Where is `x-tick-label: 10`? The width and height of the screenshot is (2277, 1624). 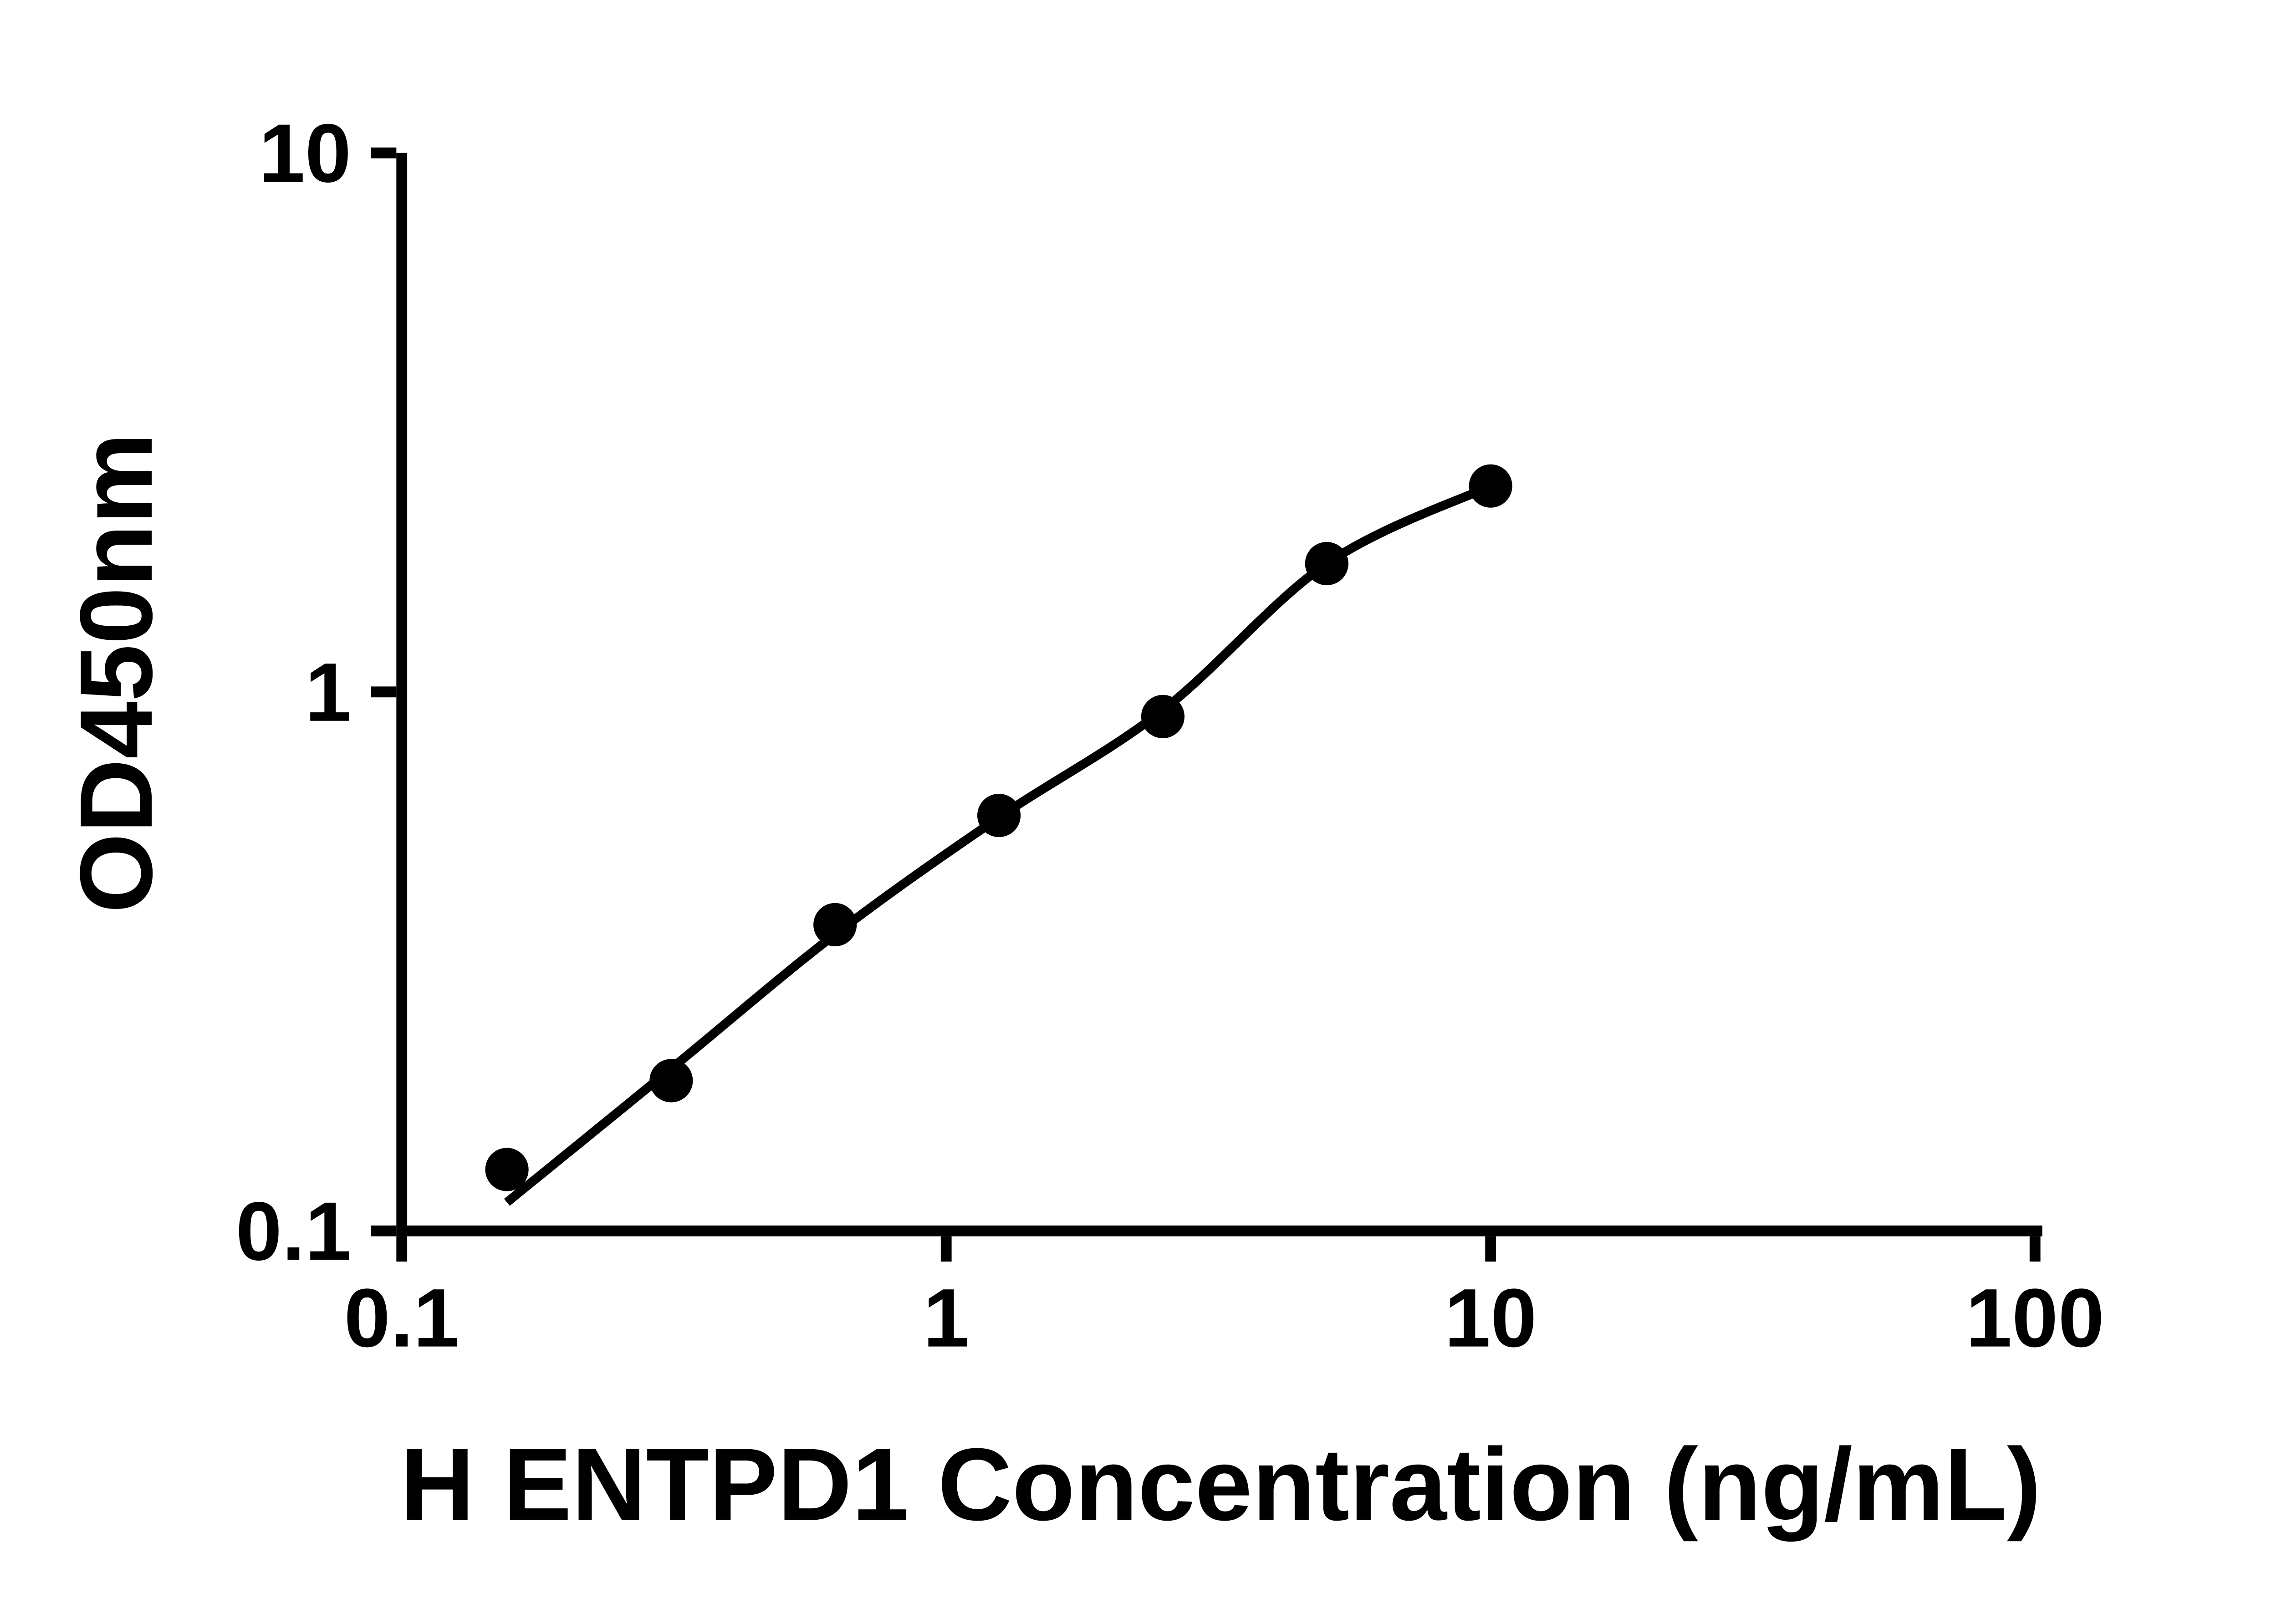
x-tick-label: 10 is located at coordinates (1491, 1318).